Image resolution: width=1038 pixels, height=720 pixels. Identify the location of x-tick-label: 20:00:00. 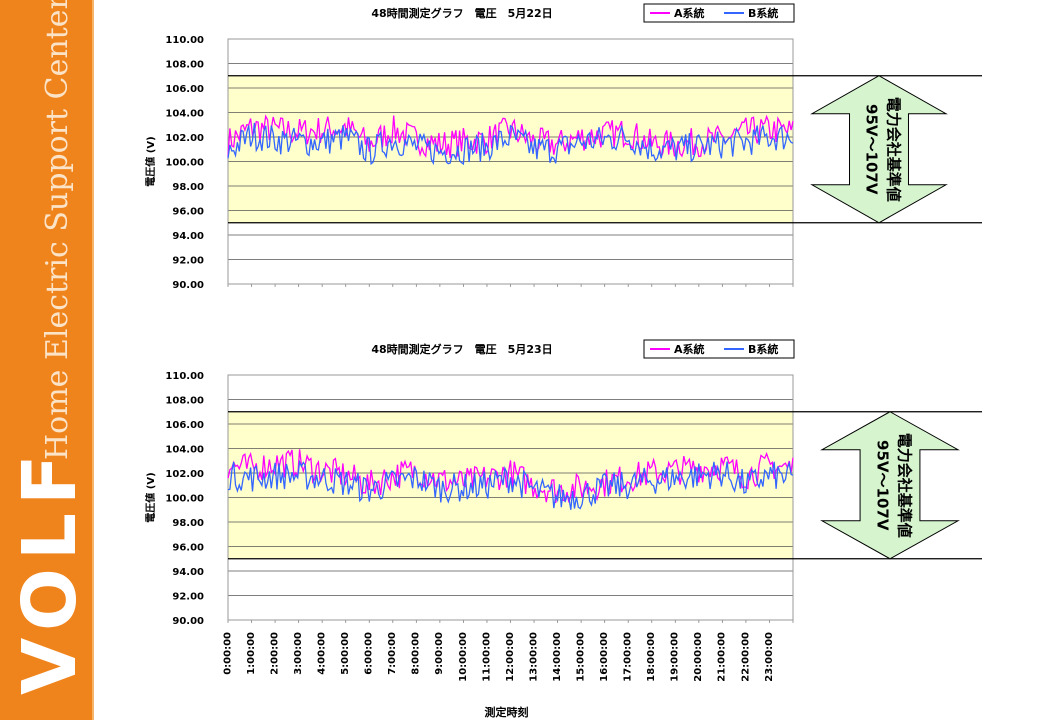
(698, 657).